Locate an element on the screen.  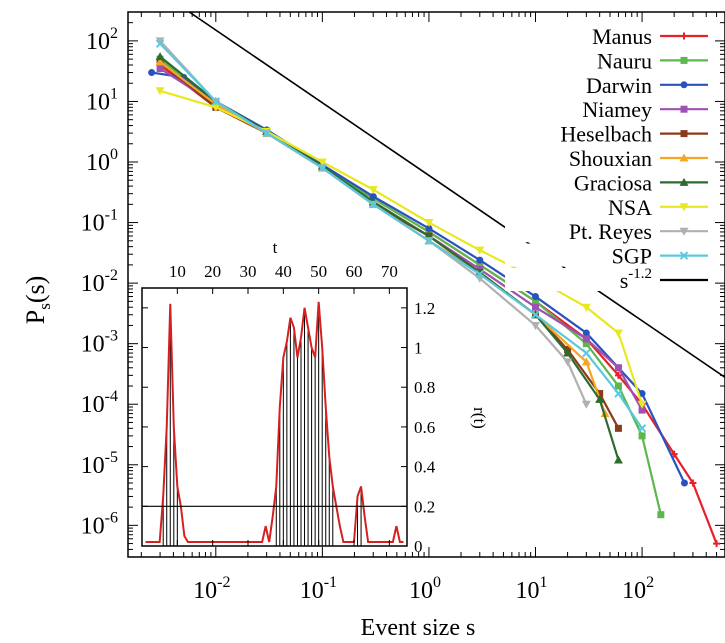
inset-y-tick-label: 1 is located at coordinates (418, 348).